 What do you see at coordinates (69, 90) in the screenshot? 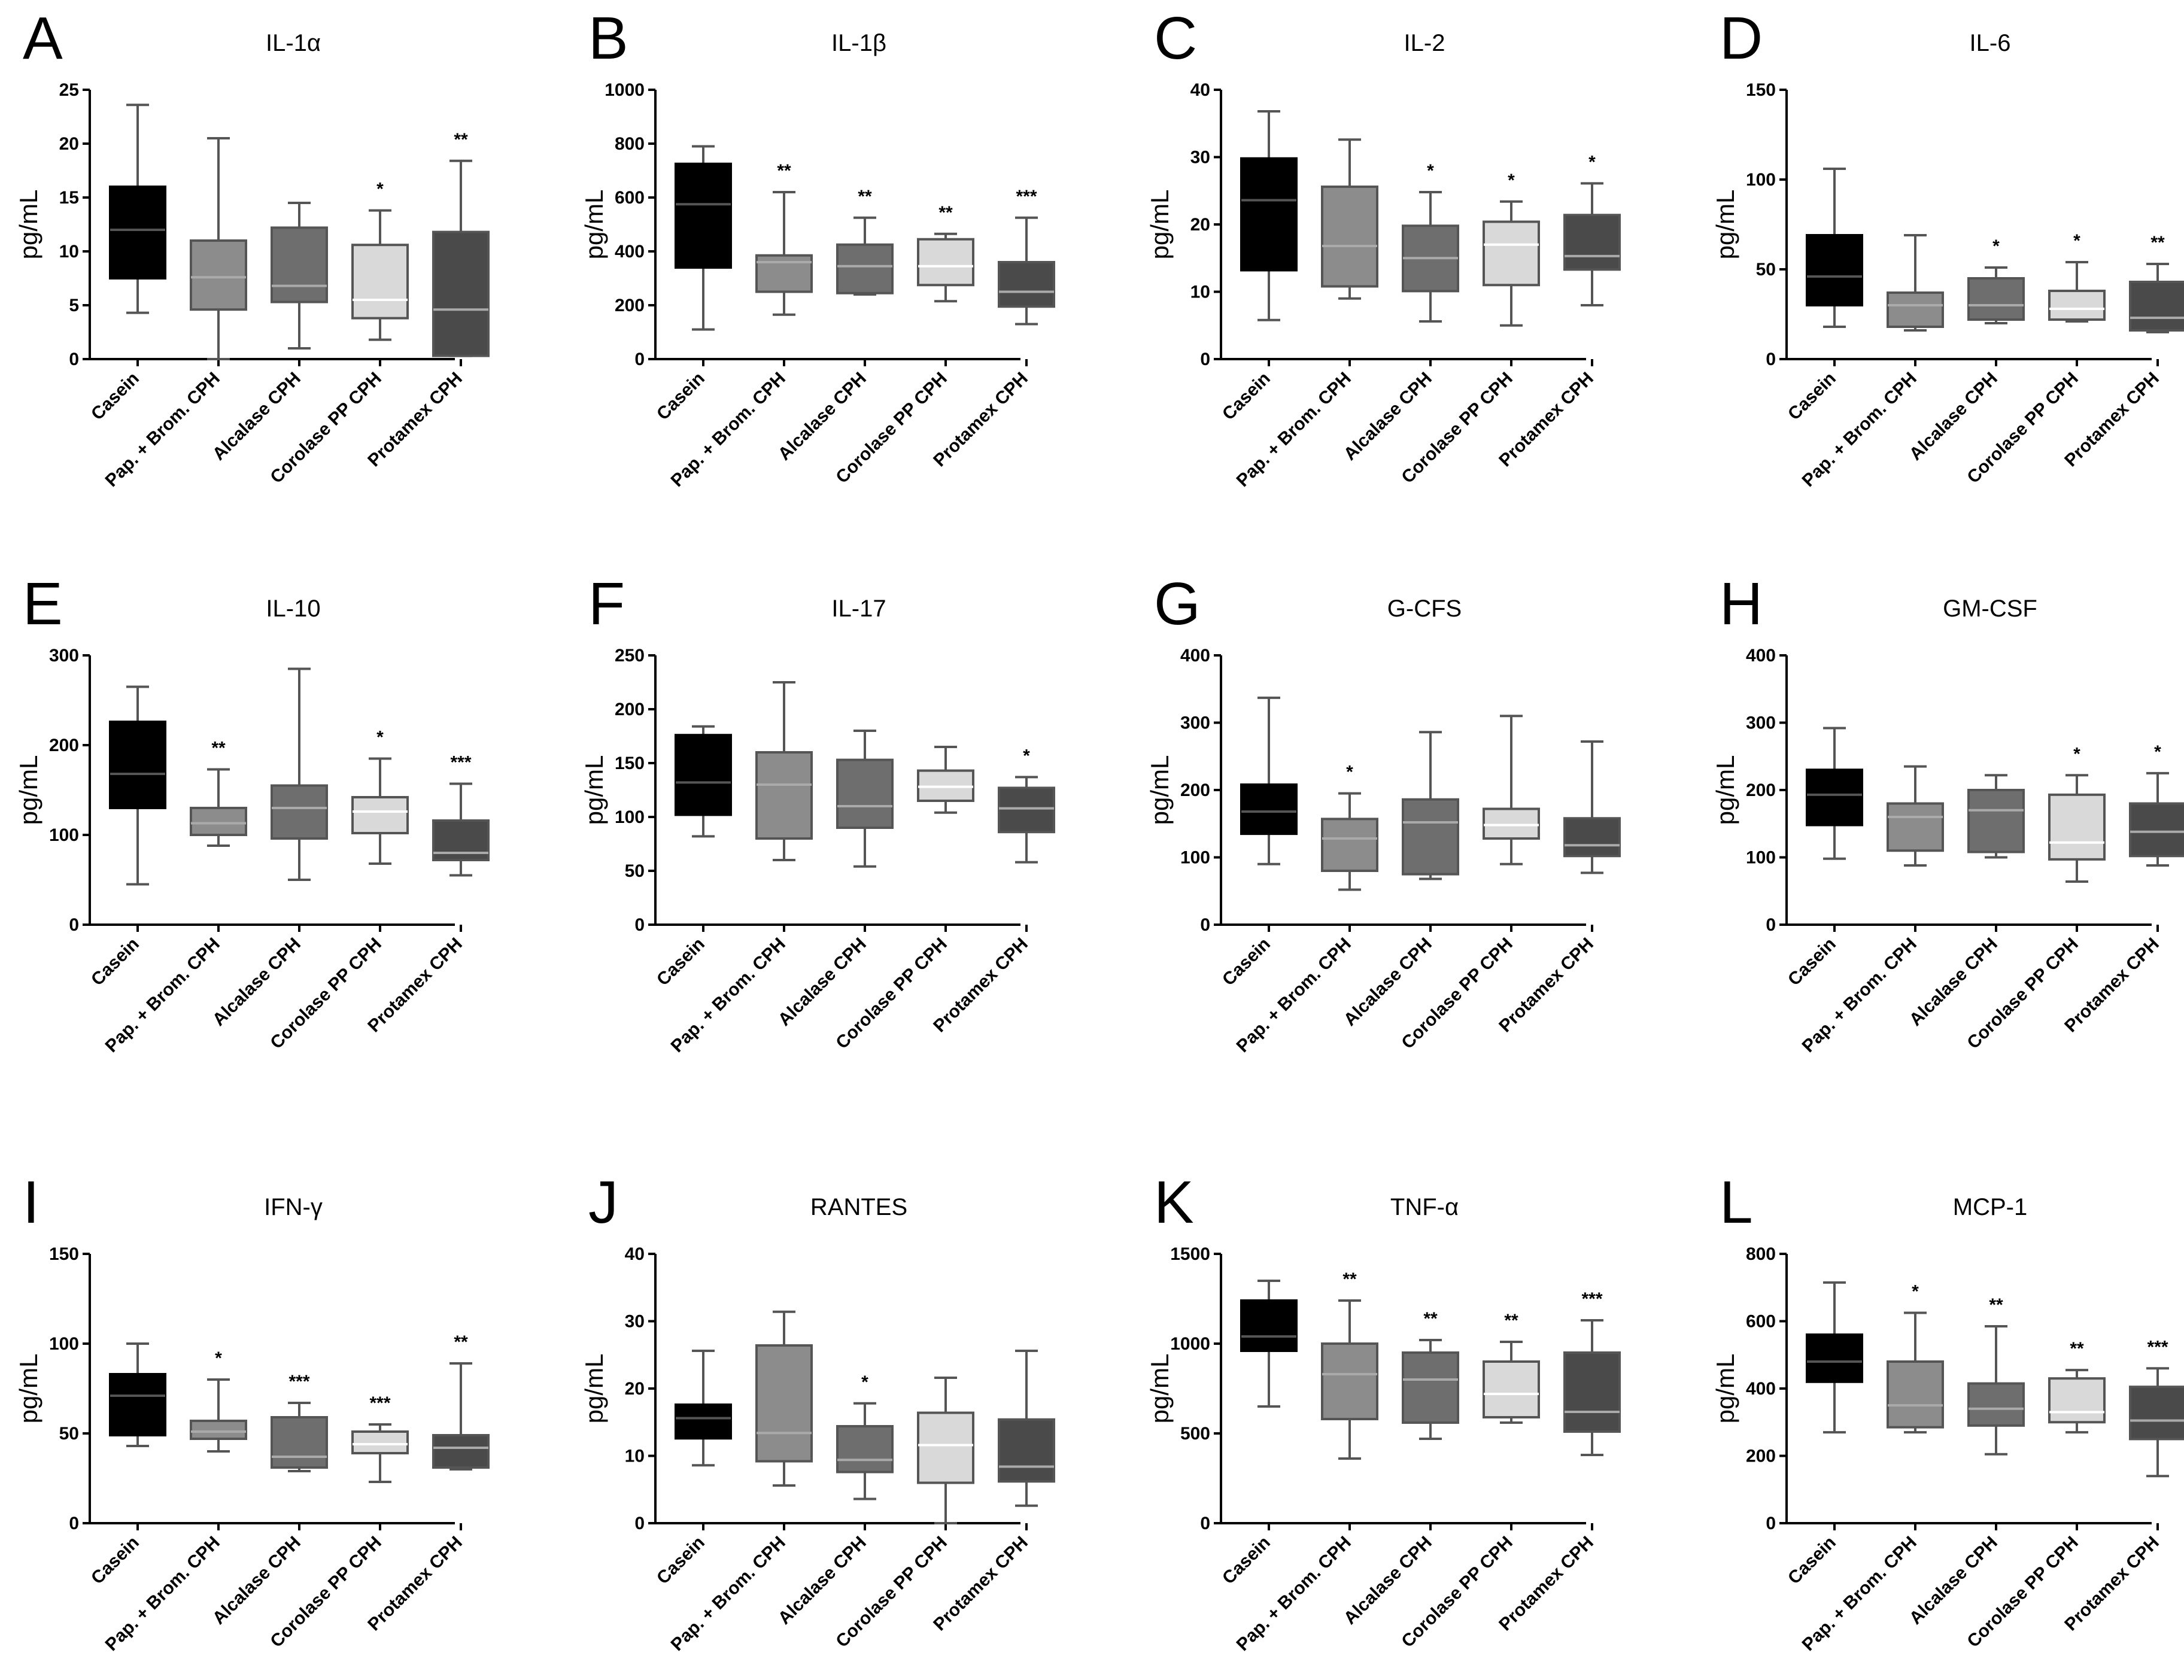
I see `y-tick-label: 25` at bounding box center [69, 90].